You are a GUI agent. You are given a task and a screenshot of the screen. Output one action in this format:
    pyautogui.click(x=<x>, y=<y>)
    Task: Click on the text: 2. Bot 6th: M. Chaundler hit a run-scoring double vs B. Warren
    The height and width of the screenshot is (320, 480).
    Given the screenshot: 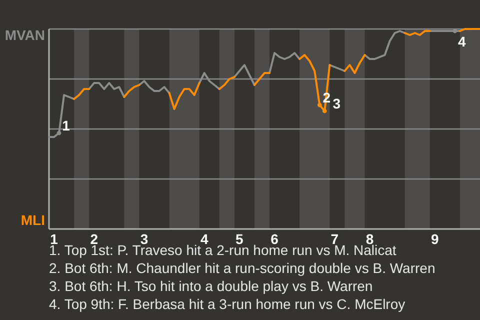 What is the action you would take?
    pyautogui.click(x=242, y=268)
    